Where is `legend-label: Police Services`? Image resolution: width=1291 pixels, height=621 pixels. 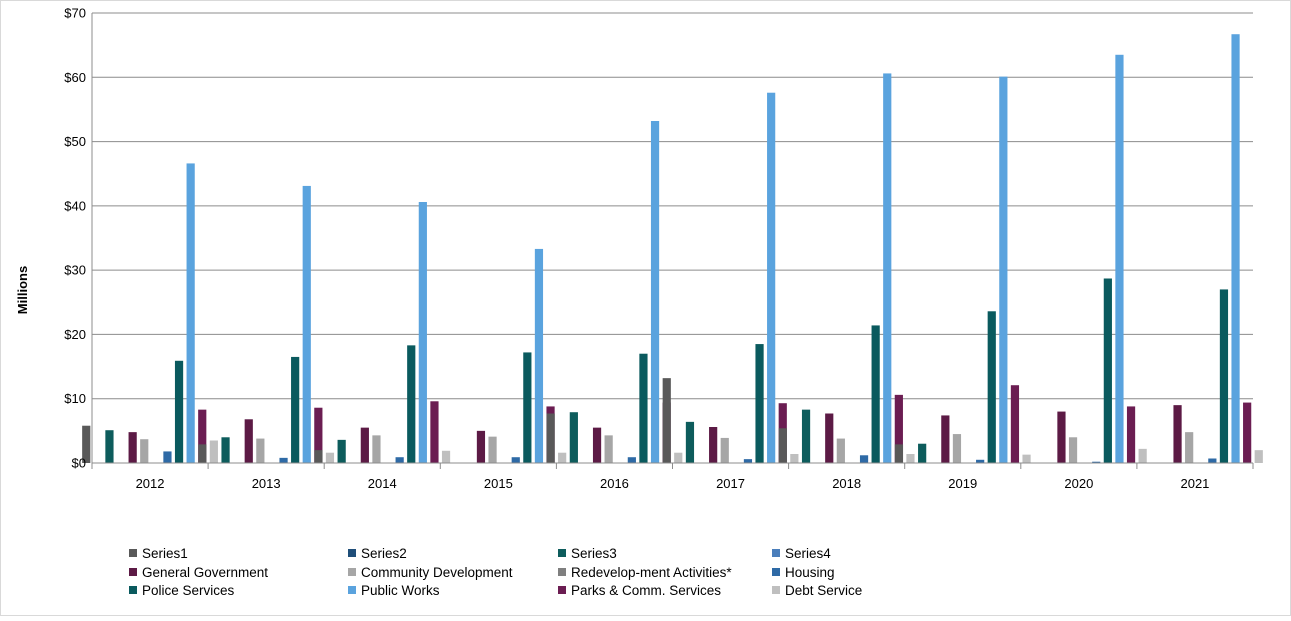
legend-label: Police Services is located at coordinates (188, 590).